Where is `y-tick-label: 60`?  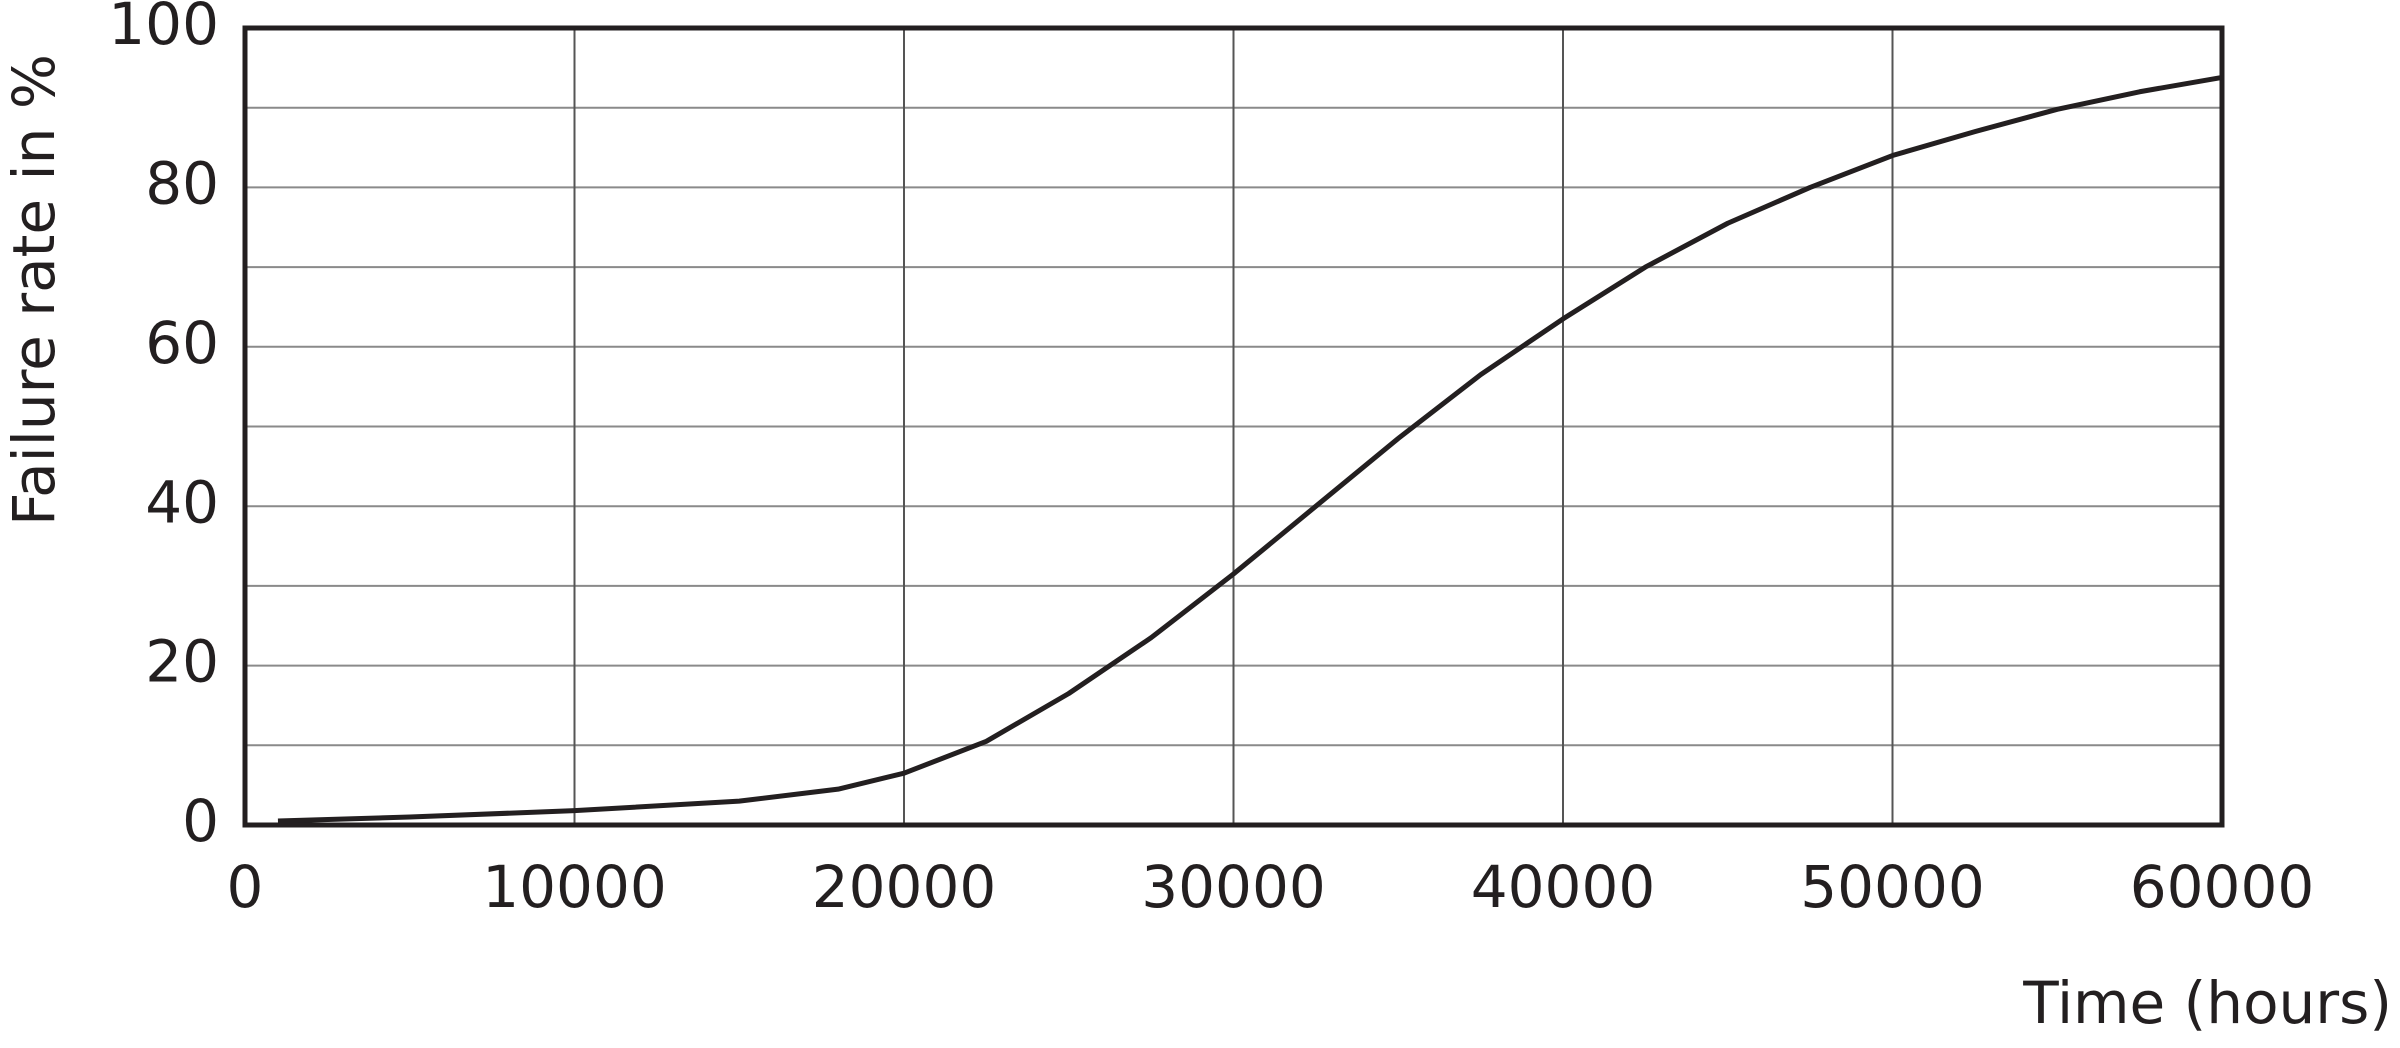
y-tick-label: 60 is located at coordinates (182, 343).